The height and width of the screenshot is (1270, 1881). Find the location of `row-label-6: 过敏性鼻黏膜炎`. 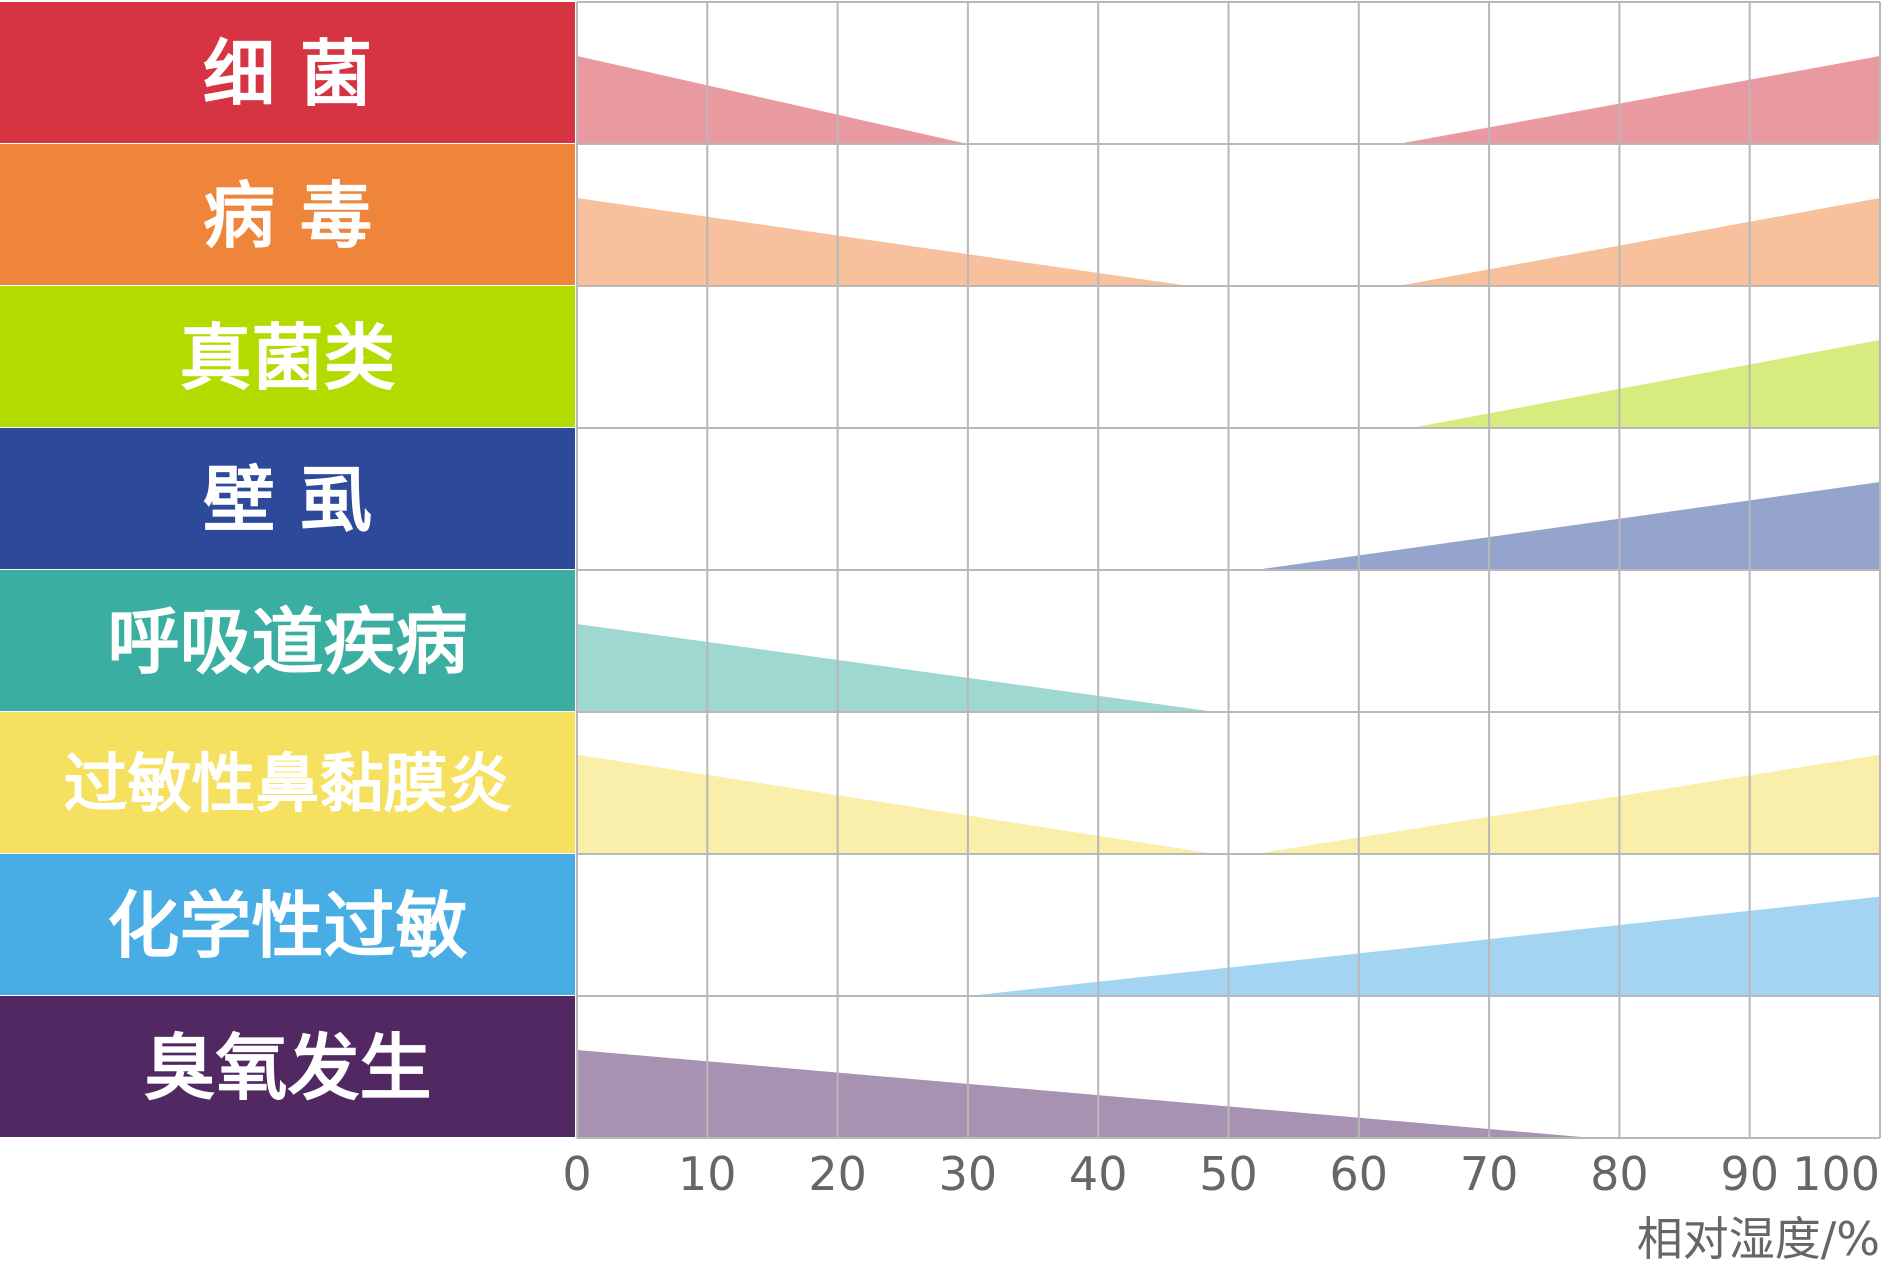

row-label-6: 过敏性鼻黏膜炎 is located at coordinates (288, 785).